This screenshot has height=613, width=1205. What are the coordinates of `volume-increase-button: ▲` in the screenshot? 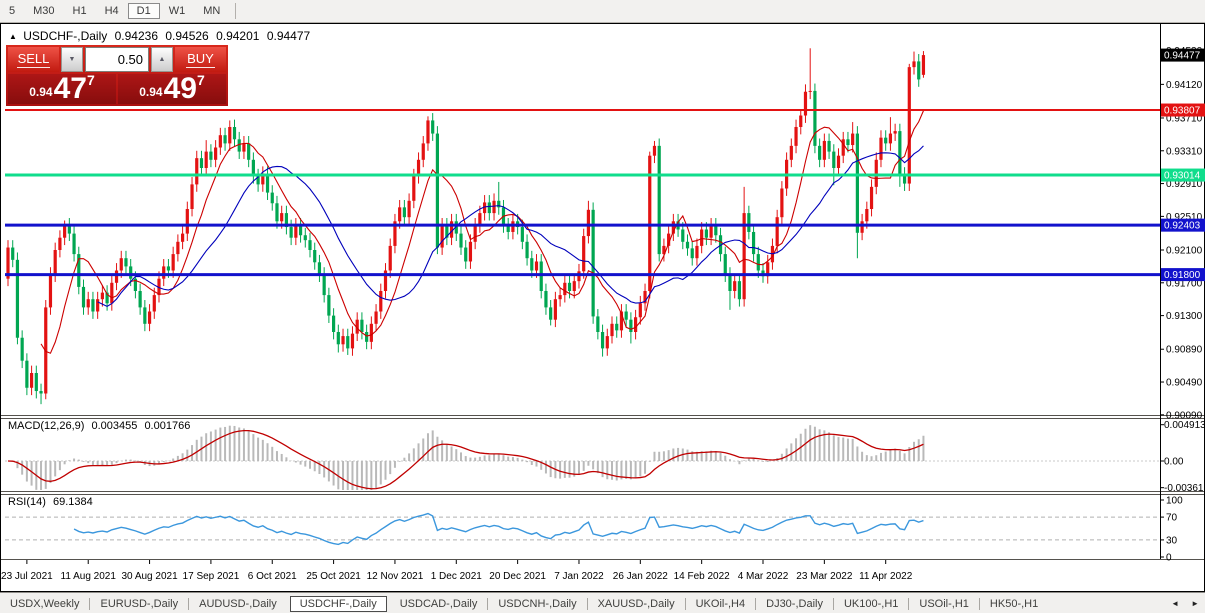 It's located at (162, 59).